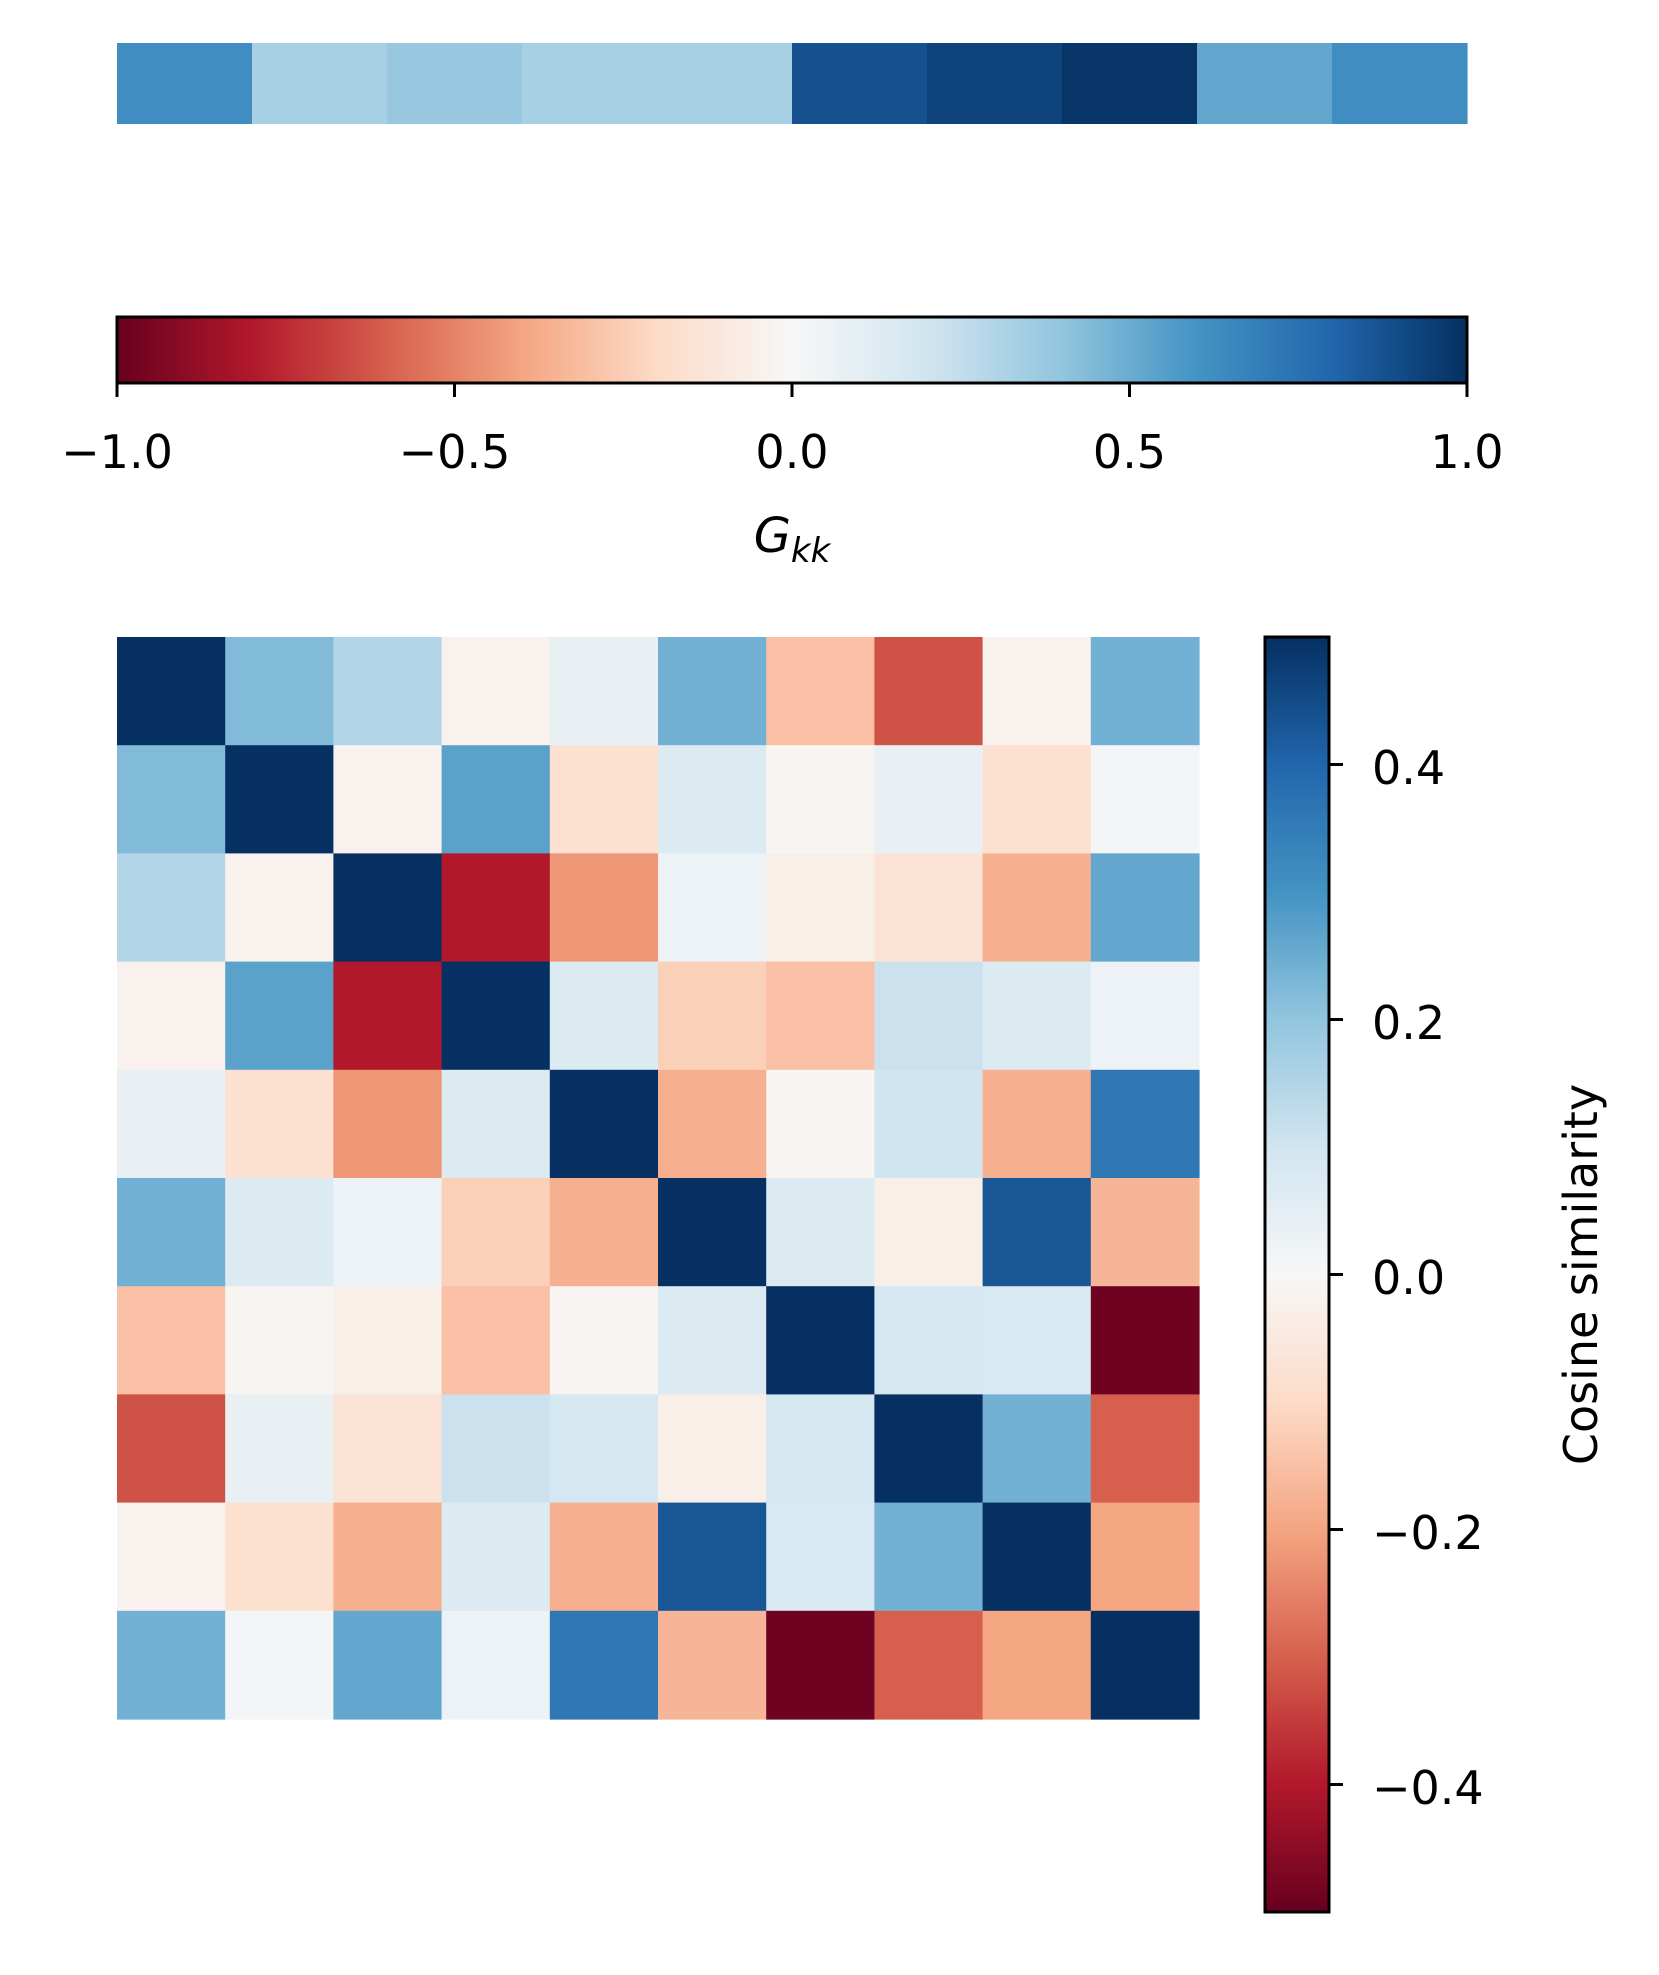  Describe the element at coordinates (388, 1232) in the screenshot. I see `heatmap-cell-r5-c2` at that location.